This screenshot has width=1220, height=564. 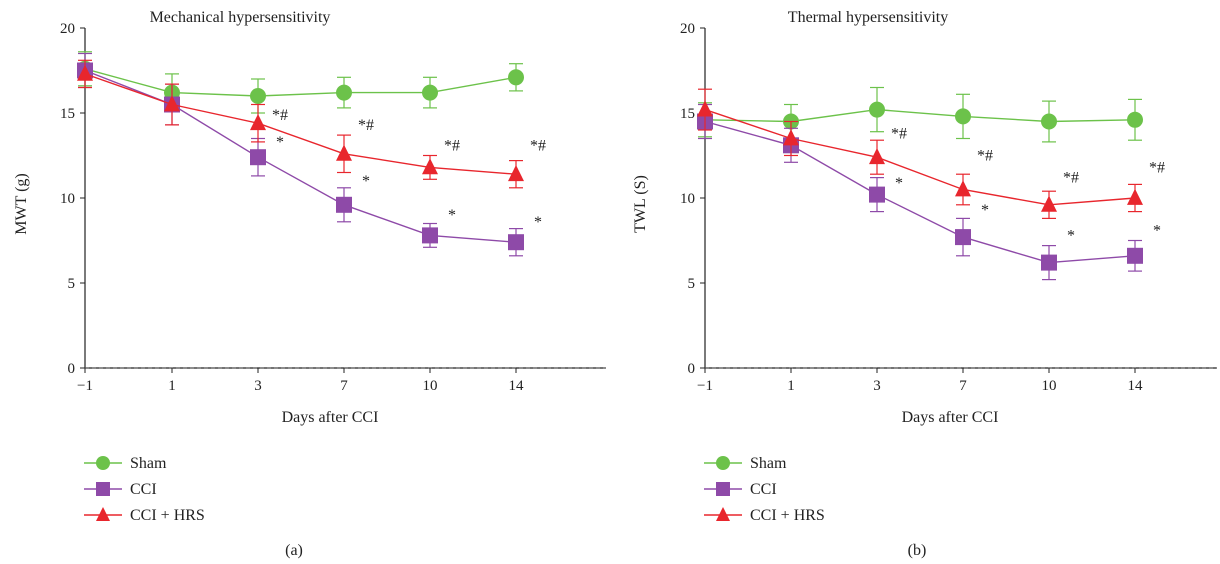 I want to click on y-tick-label: 5, so click(x=692, y=284).